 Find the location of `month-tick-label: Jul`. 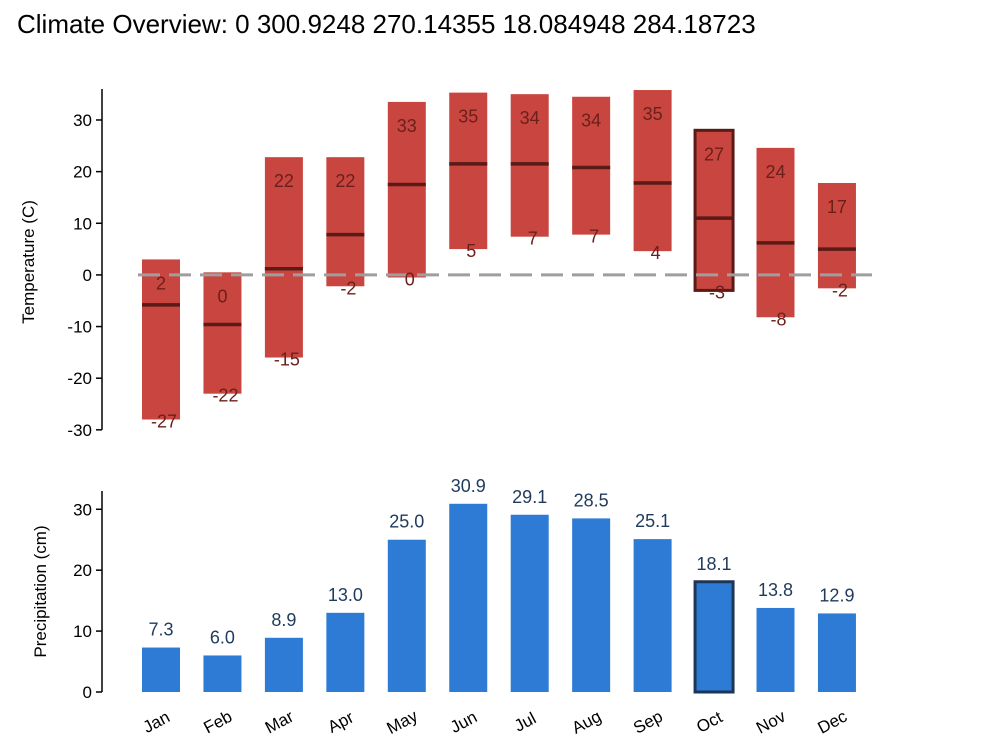

month-tick-label: Jul is located at coordinates (525, 722).